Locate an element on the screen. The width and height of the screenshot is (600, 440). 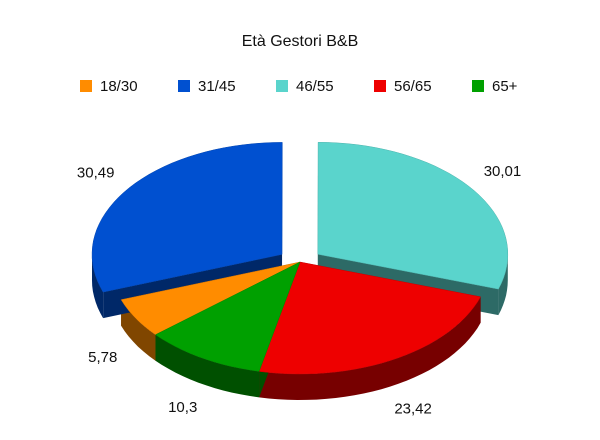
legend-label: 46/55 is located at coordinates (315, 86).